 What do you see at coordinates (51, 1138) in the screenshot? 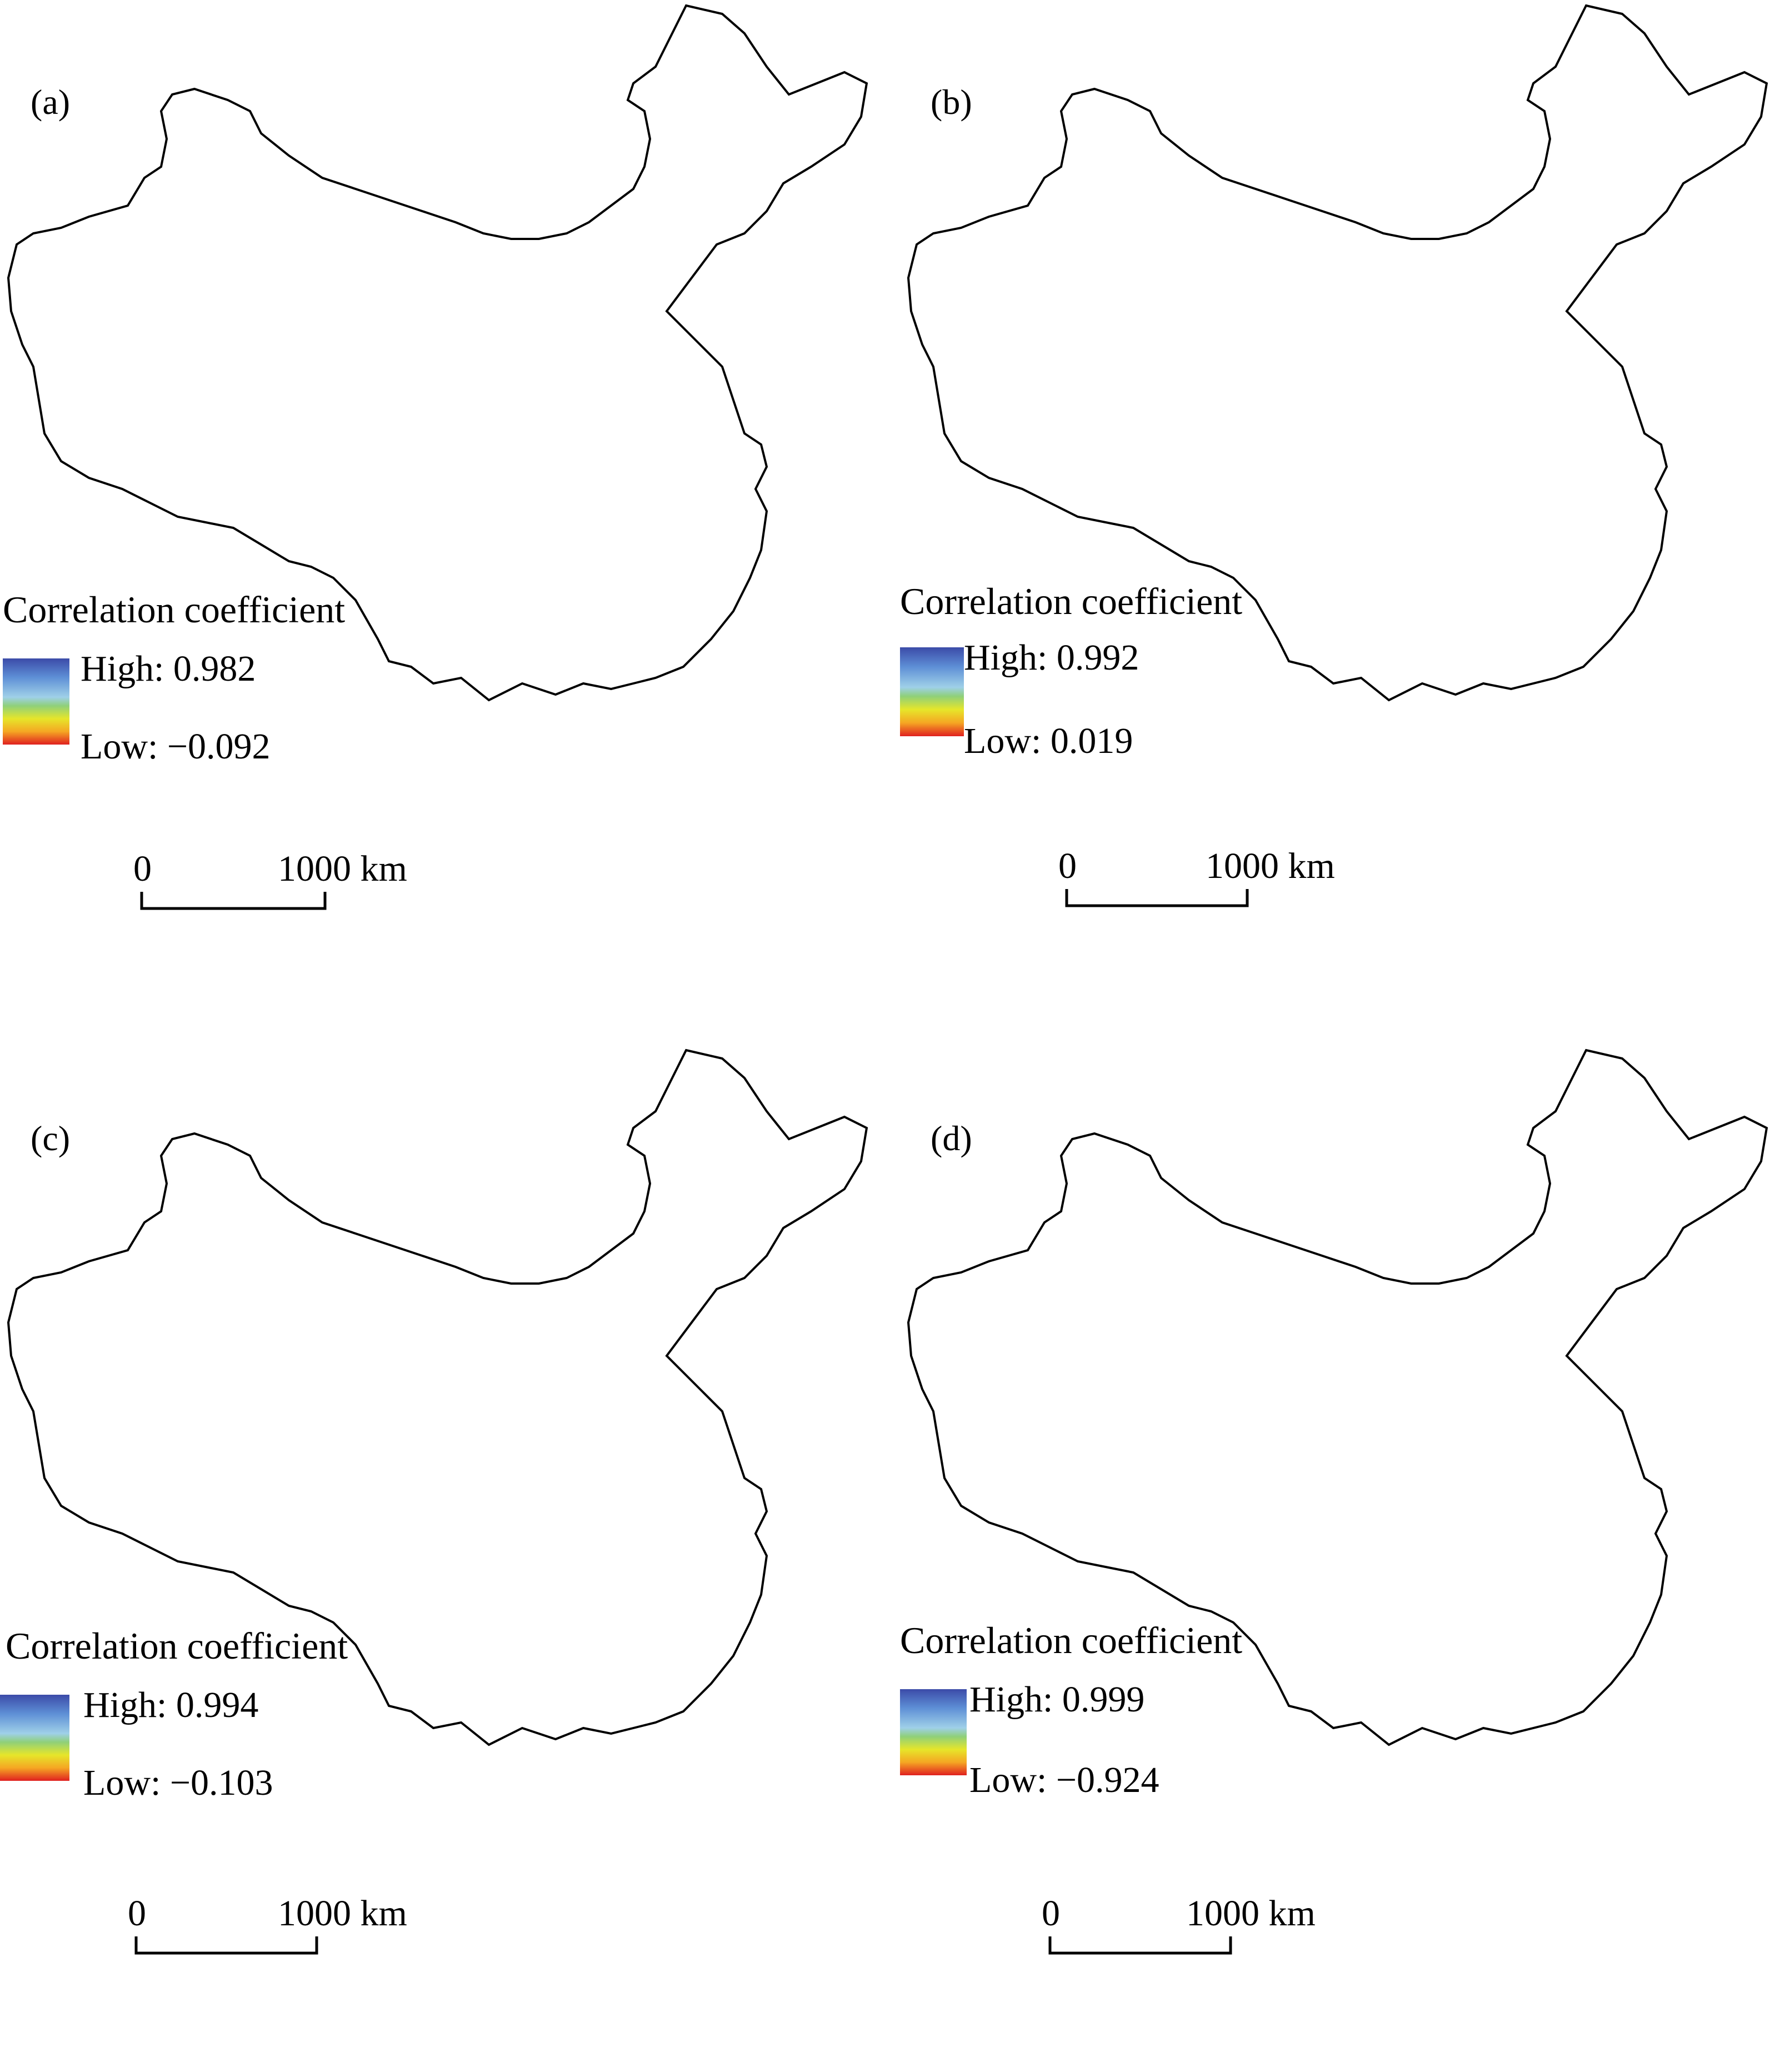
I see `panel-label: (c)` at bounding box center [51, 1138].